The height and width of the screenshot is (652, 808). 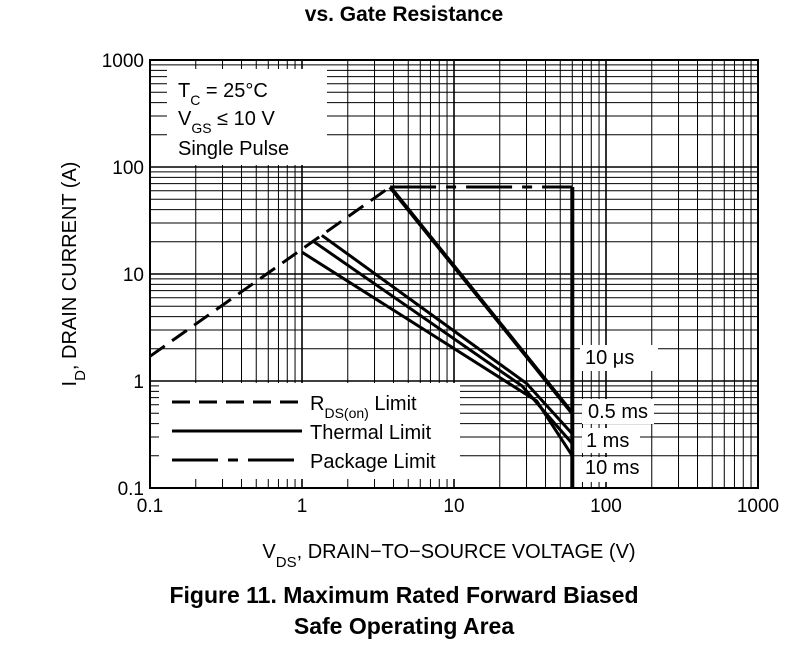 I want to click on y-axis-label: ID, DRAIN CURRENT (A), so click(x=74, y=274).